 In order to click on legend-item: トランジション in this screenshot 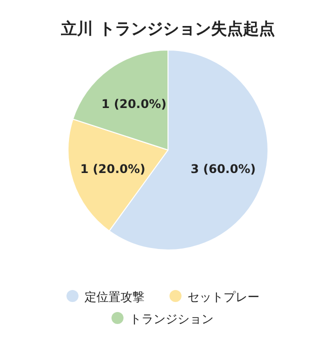, I will do `click(163, 319)`.